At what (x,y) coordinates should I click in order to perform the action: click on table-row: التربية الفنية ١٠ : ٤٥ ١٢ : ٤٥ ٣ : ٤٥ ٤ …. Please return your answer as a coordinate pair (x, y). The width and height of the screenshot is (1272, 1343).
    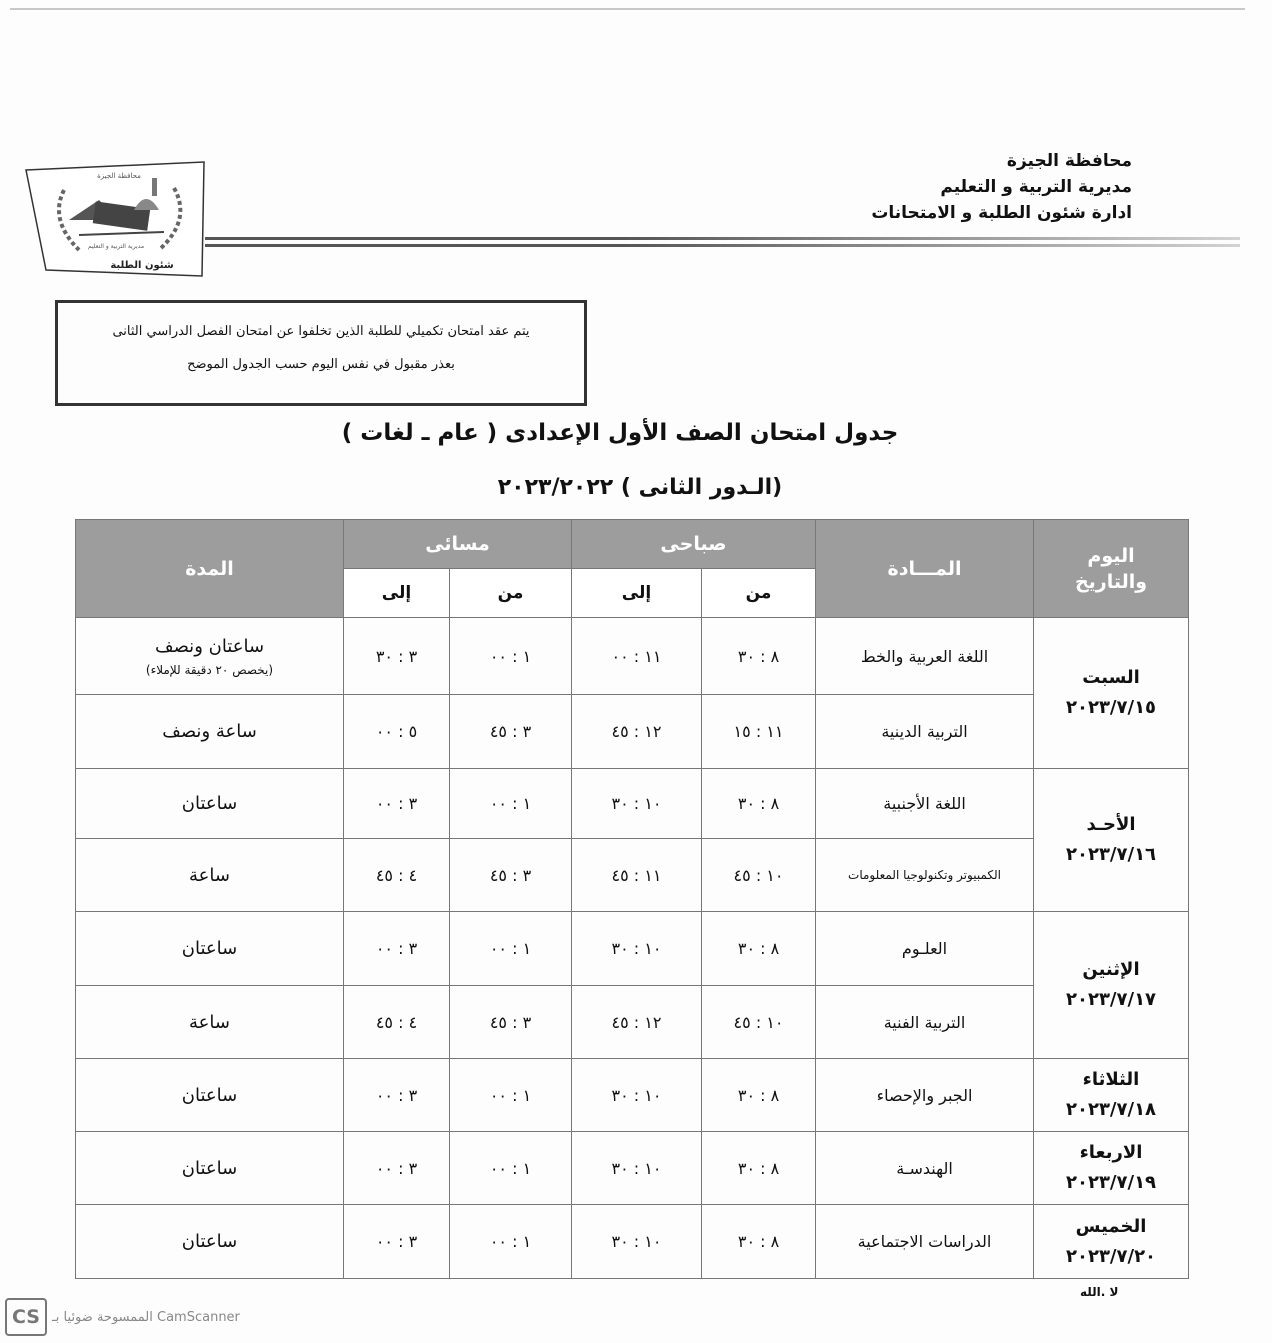
    Looking at the image, I should click on (632, 1022).